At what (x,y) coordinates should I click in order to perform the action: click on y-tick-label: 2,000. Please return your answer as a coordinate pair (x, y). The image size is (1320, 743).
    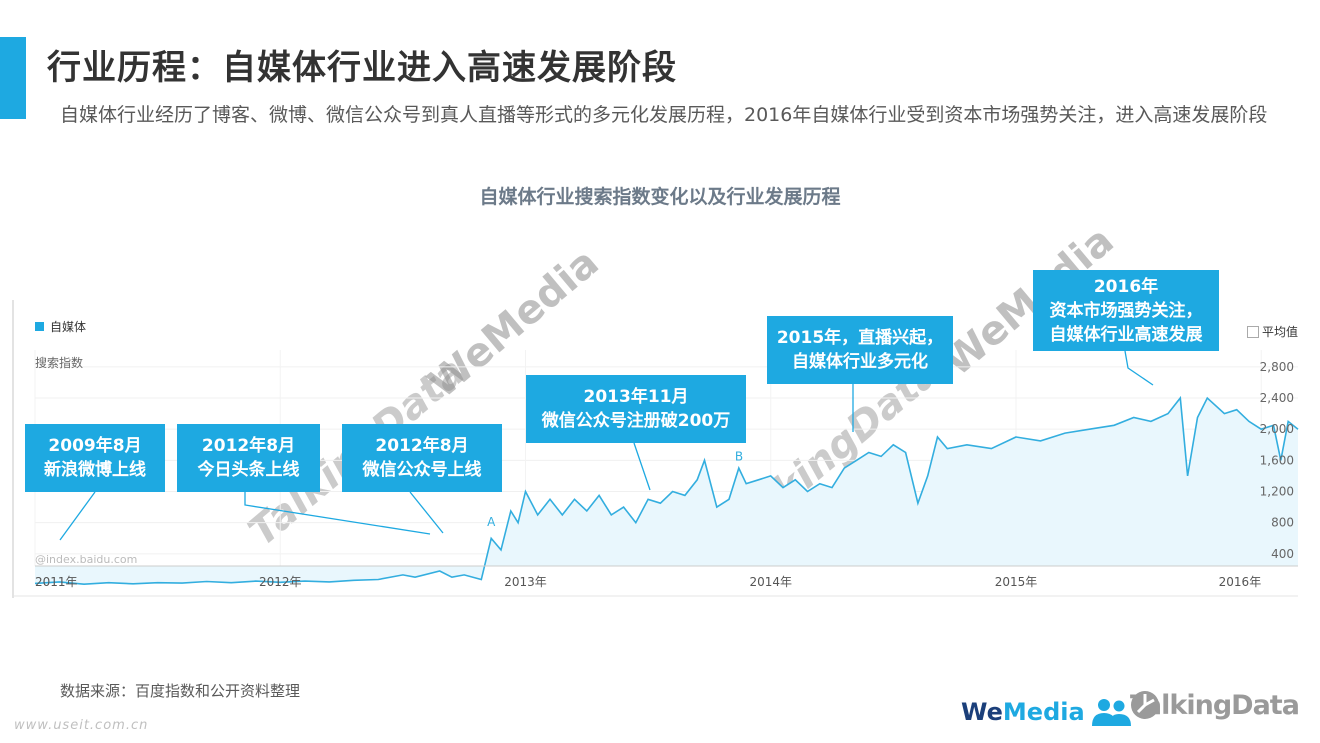
    Looking at the image, I should click on (1277, 429).